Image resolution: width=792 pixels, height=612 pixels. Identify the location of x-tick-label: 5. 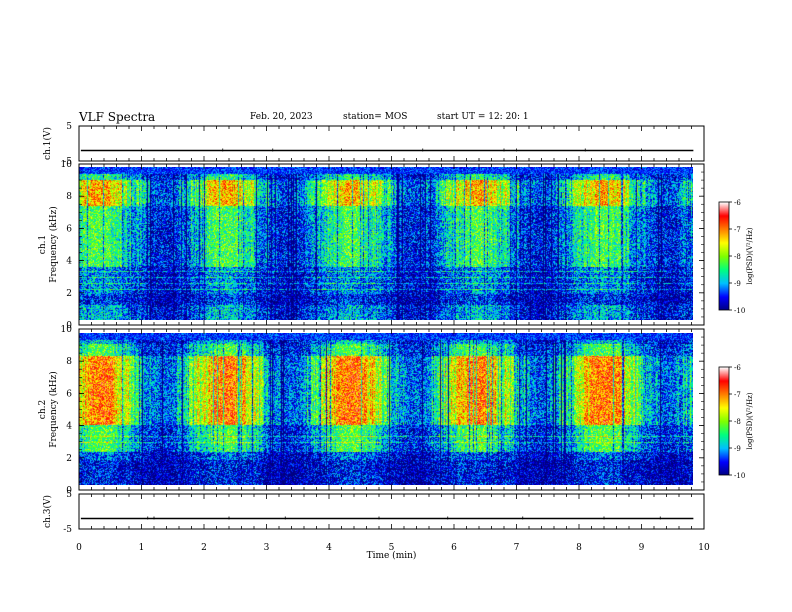
(392, 548).